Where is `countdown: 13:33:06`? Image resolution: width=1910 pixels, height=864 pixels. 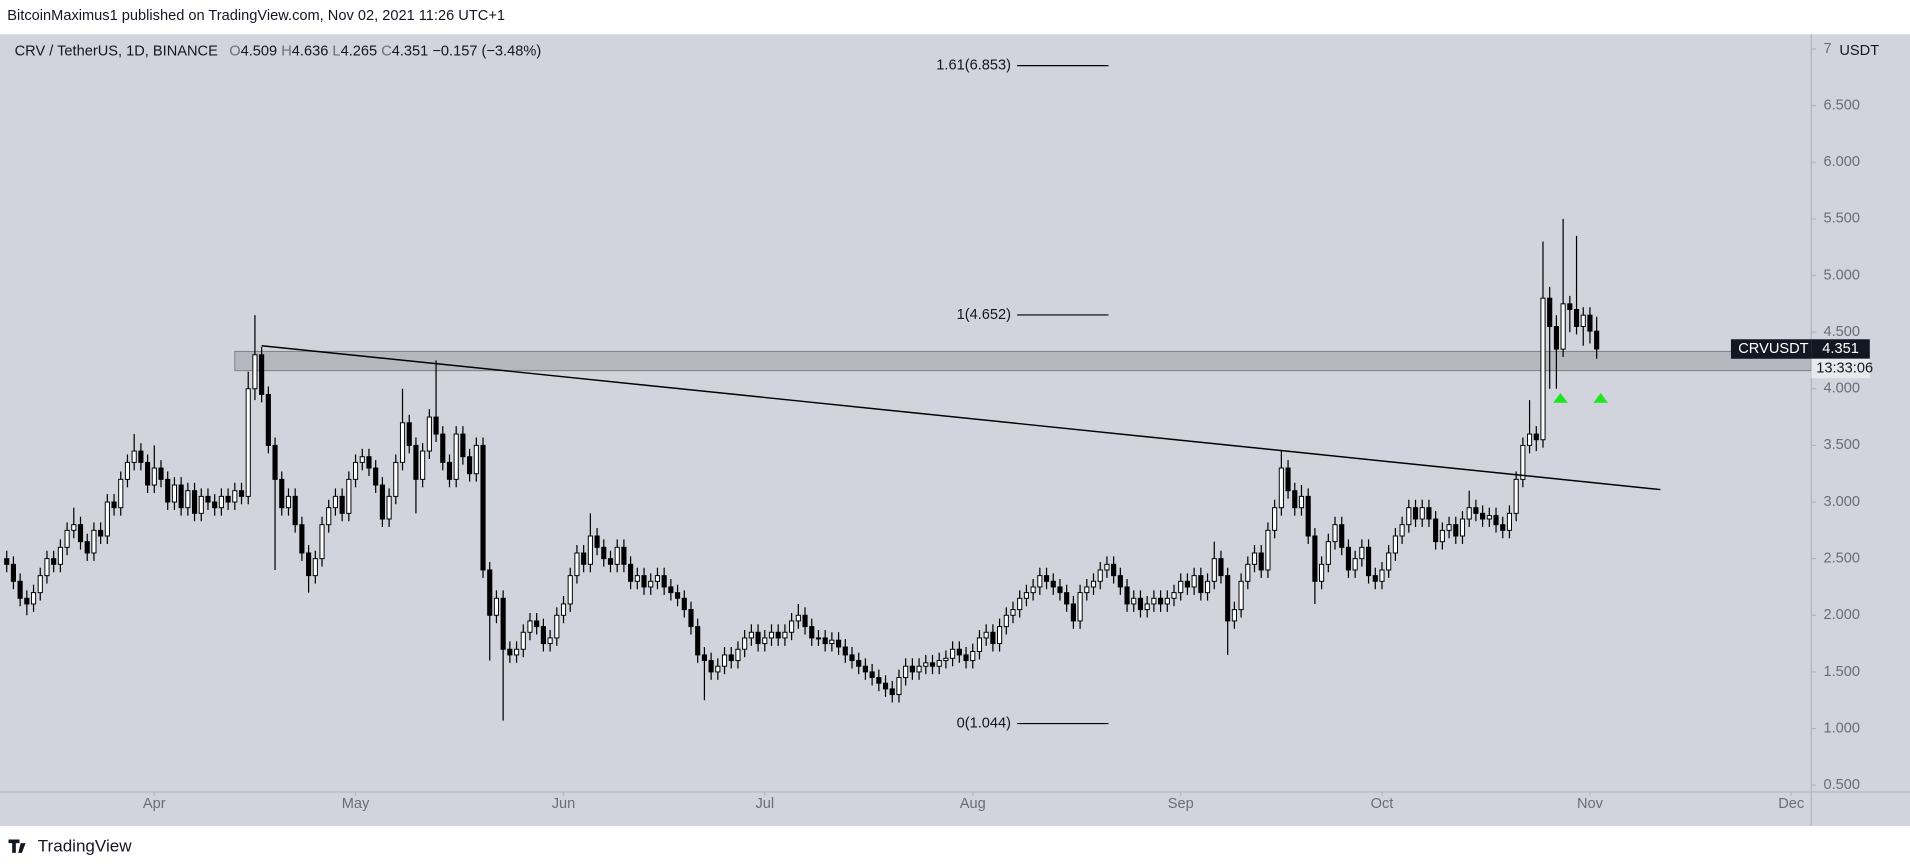 countdown: 13:33:06 is located at coordinates (1844, 368).